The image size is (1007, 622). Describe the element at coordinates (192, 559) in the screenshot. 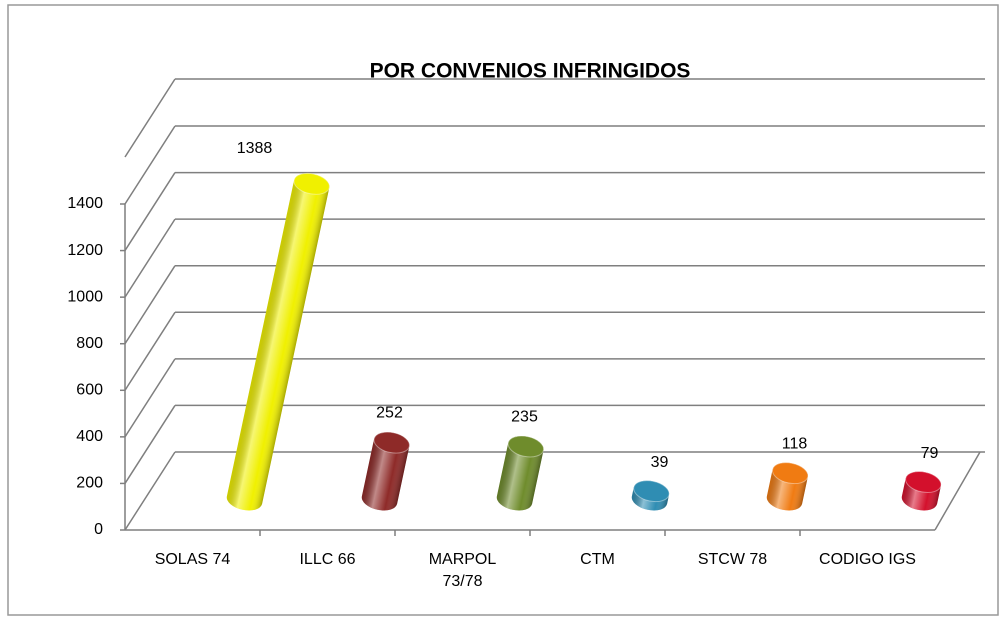

I see `x-tick-label: SOLAS 74` at that location.